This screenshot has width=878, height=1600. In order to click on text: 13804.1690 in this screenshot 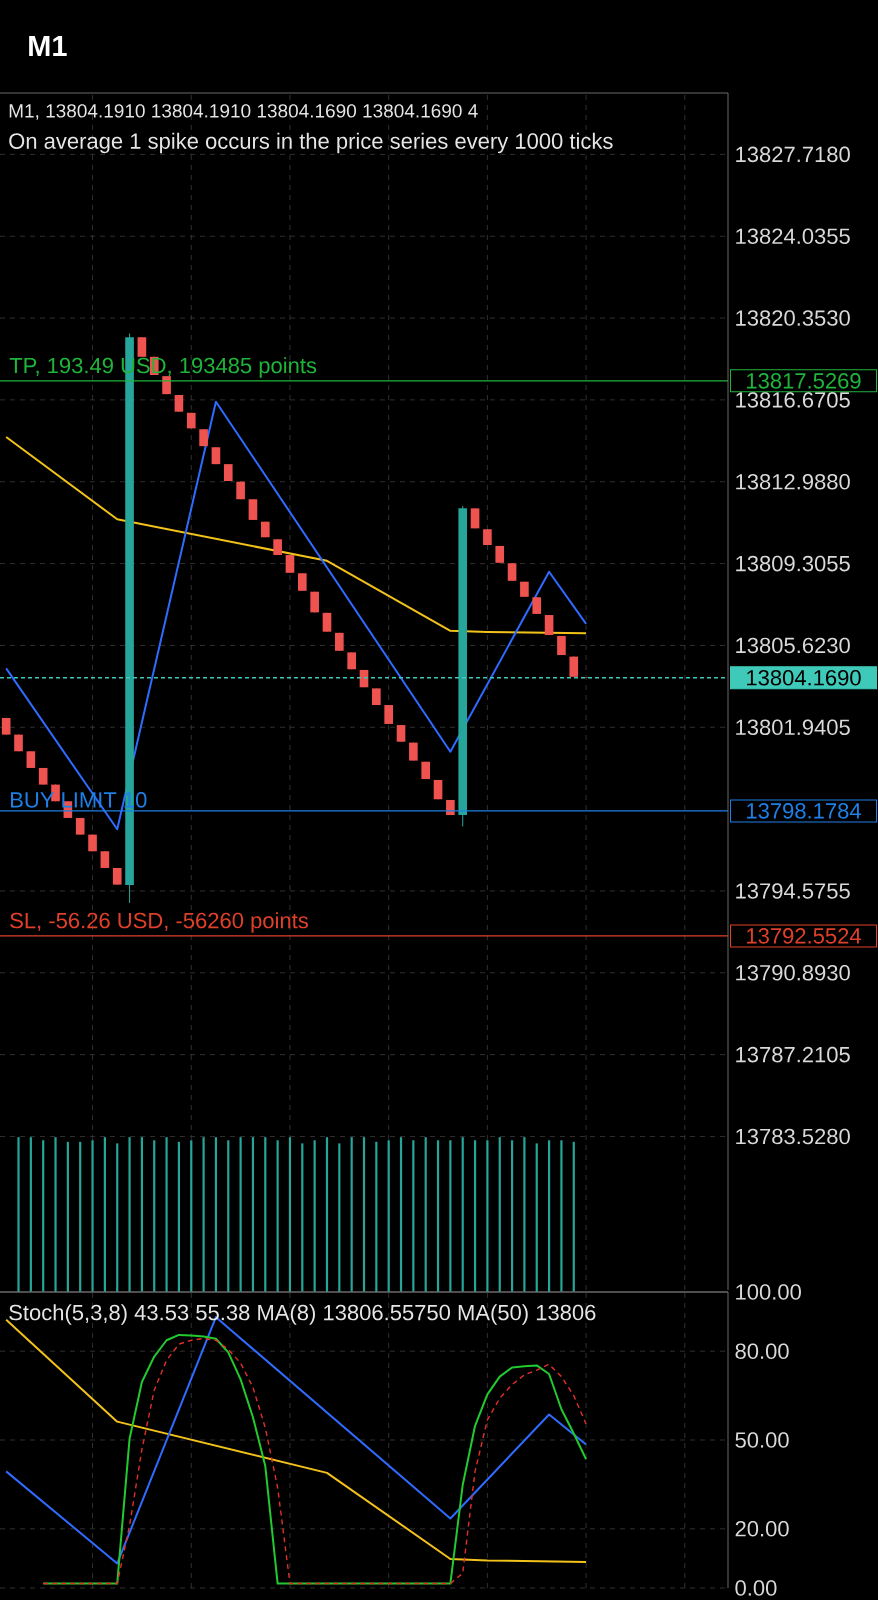, I will do `click(804, 677)`.